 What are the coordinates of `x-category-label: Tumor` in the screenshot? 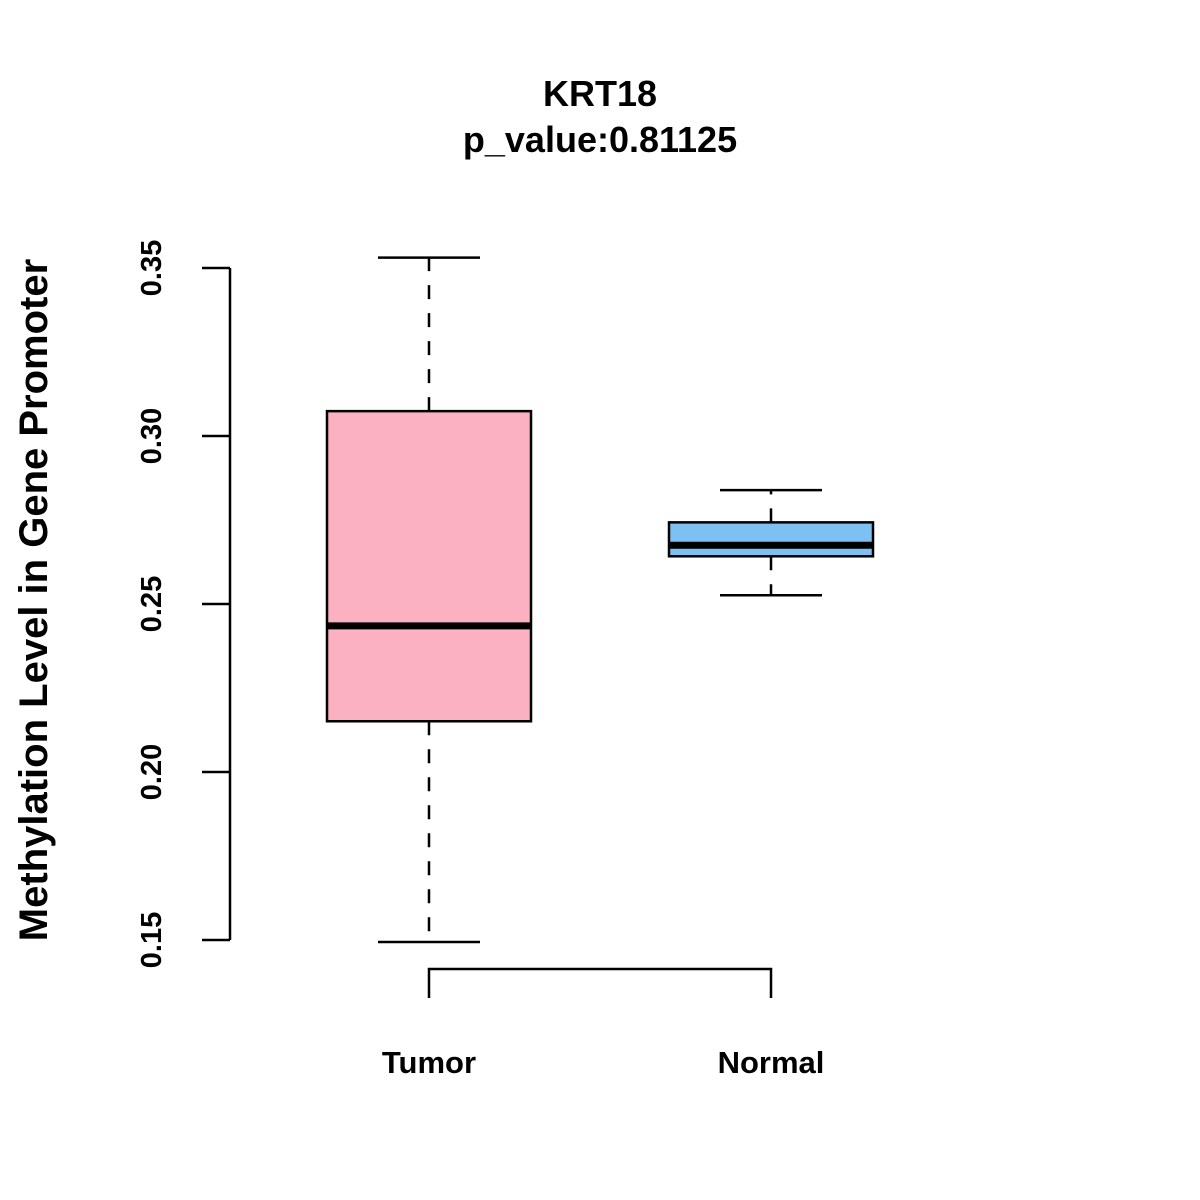 It's located at (429, 1062).